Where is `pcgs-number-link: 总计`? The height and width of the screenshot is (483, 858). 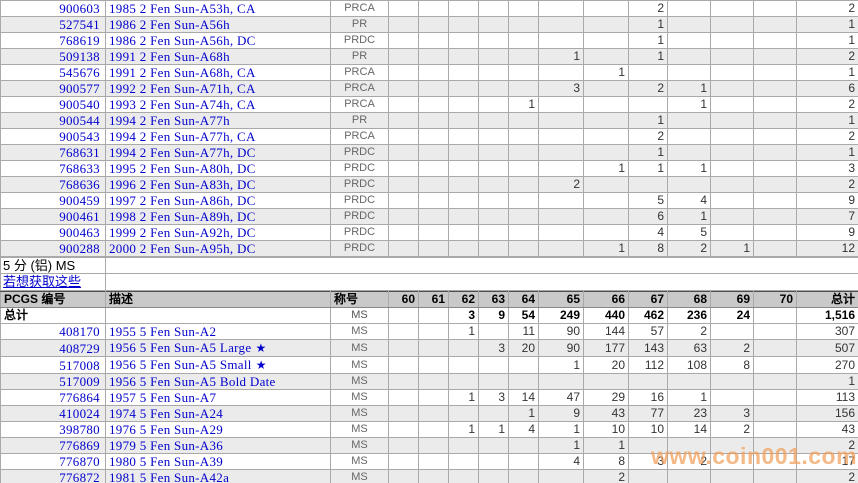
pcgs-number-link: 总计 is located at coordinates (53, 315).